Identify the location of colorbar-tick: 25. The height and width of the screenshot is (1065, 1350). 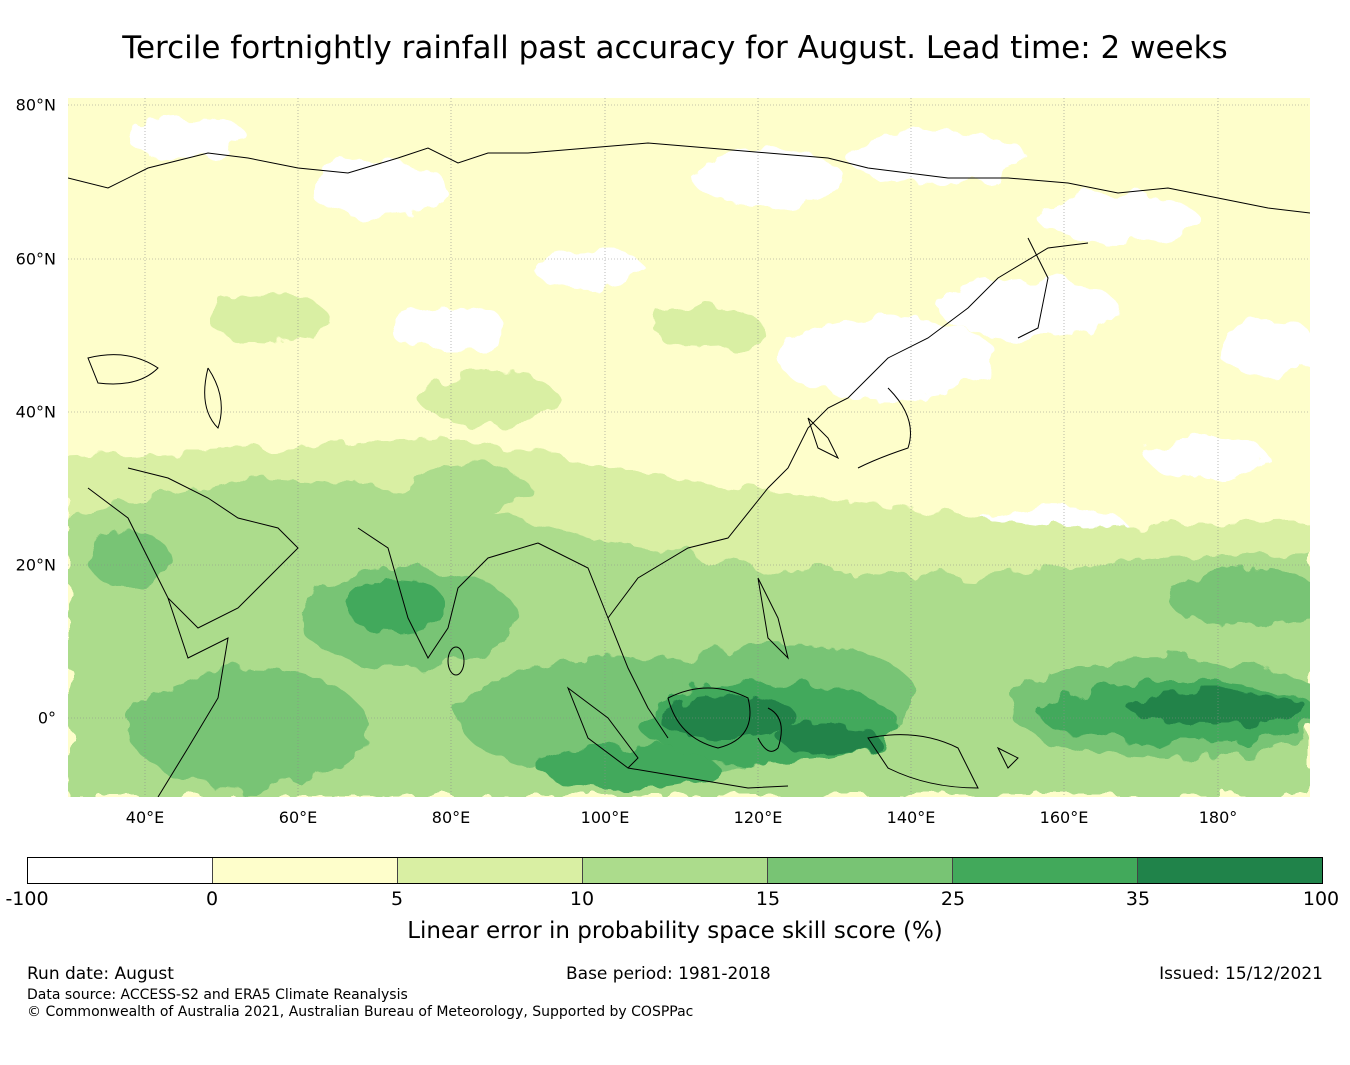
(953, 899).